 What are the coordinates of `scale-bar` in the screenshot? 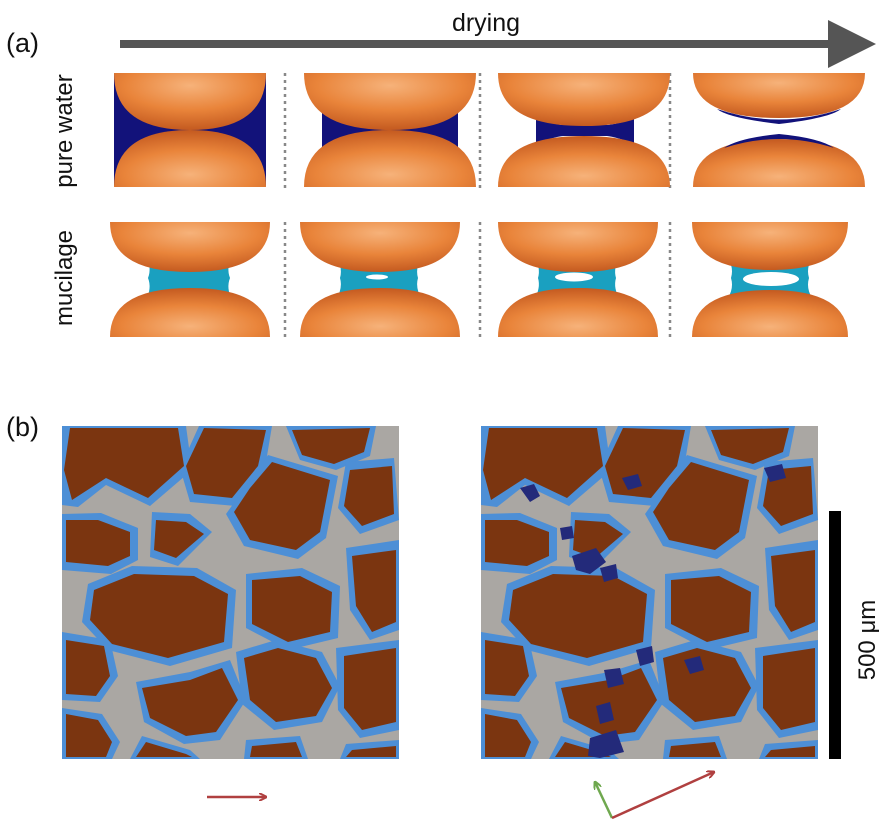 It's located at (835, 635).